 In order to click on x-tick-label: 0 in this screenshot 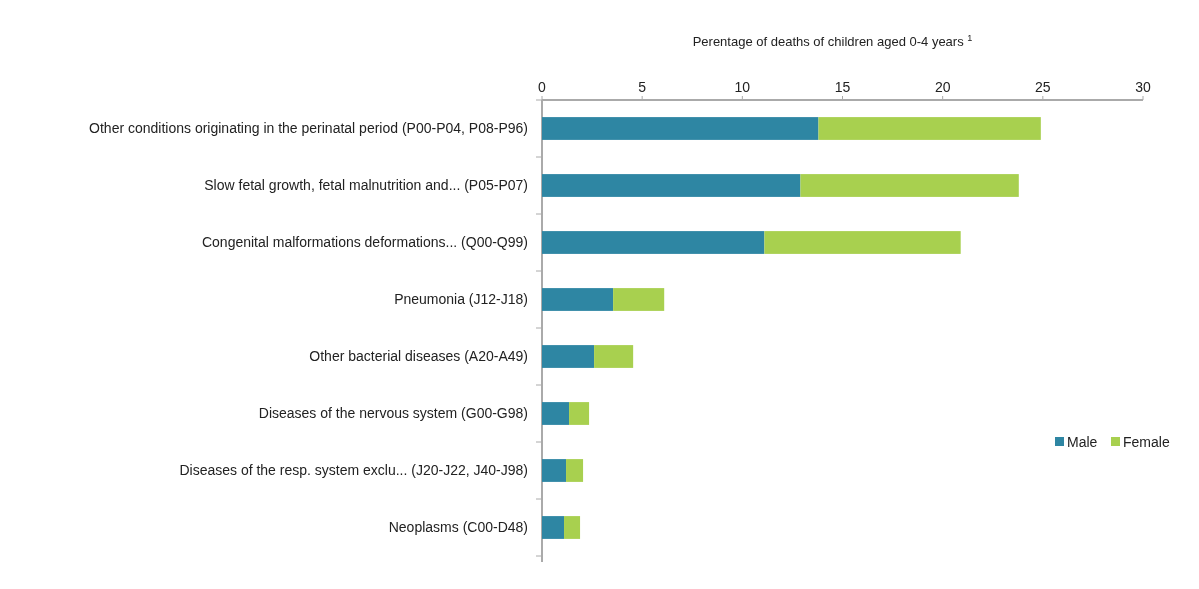, I will do `click(542, 87)`.